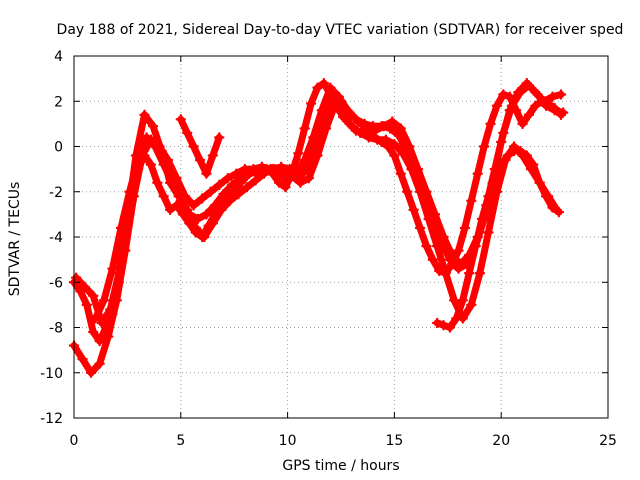 The width and height of the screenshot is (640, 480). What do you see at coordinates (608, 441) in the screenshot?
I see `x-tick-label: 25` at bounding box center [608, 441].